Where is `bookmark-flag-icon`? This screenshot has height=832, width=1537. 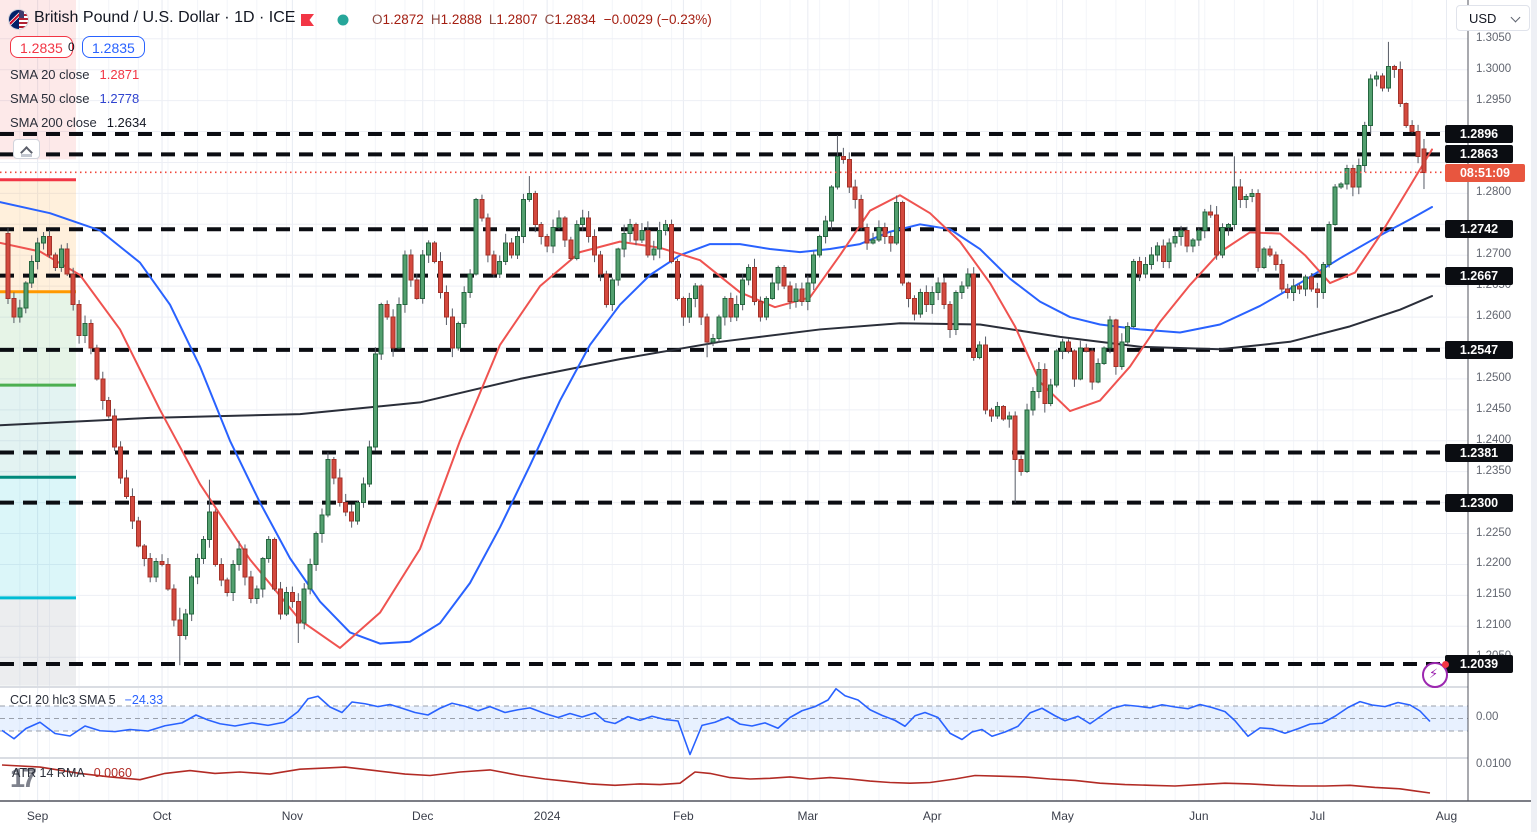
bookmark-flag-icon is located at coordinates (307, 20).